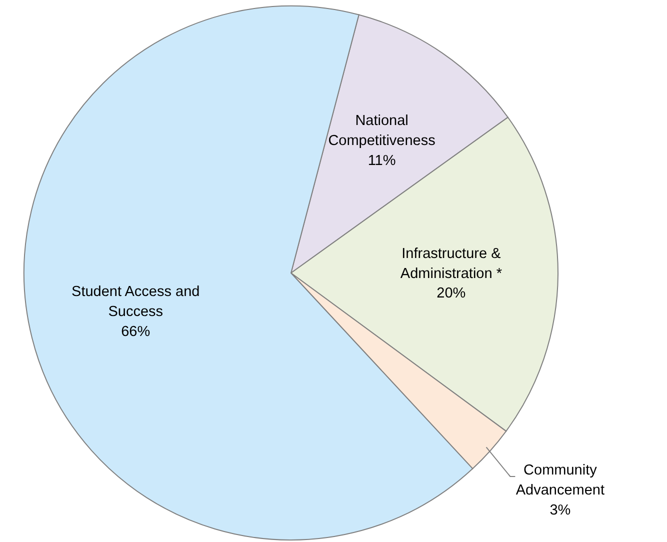  Describe the element at coordinates (451, 264) in the screenshot. I see `slice-label: Infrastructure & Administration *` at that location.